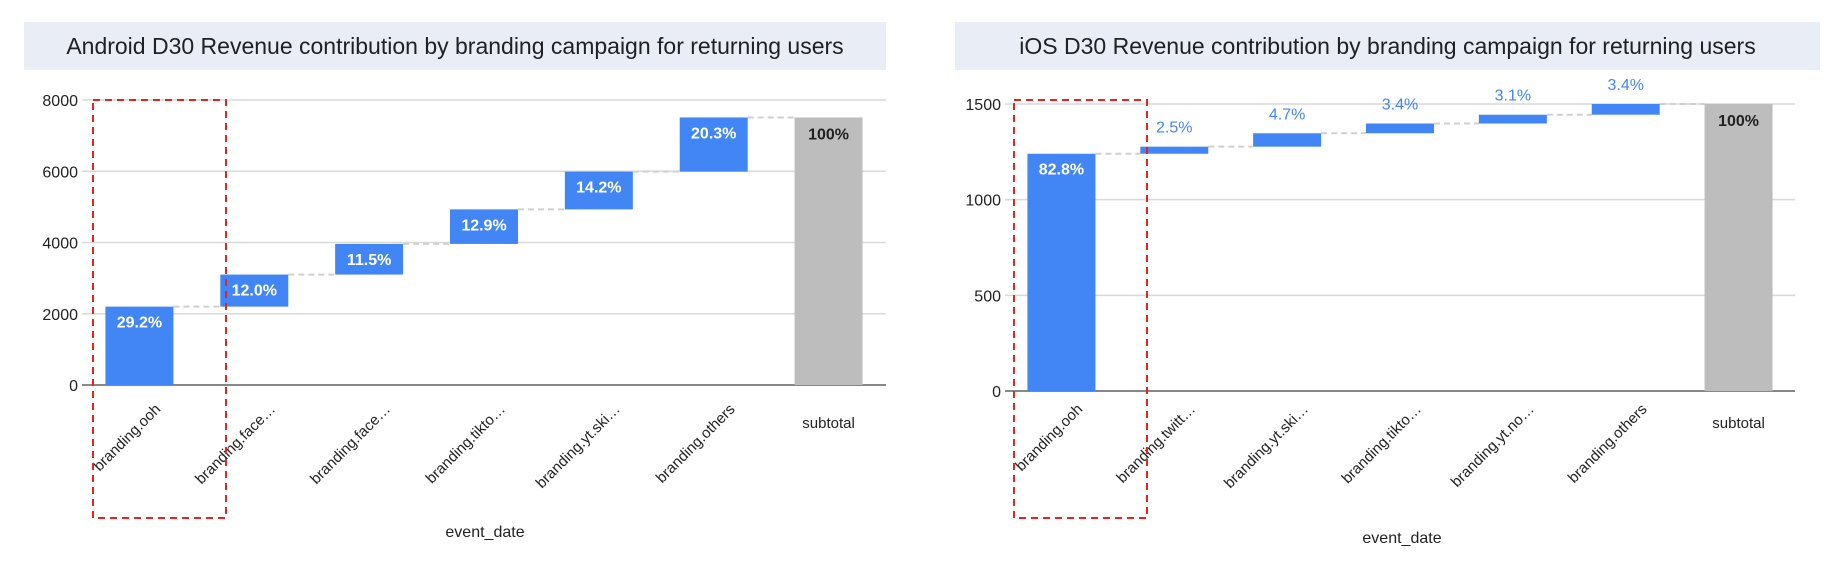  I want to click on data-label: 14.2%, so click(598, 188).